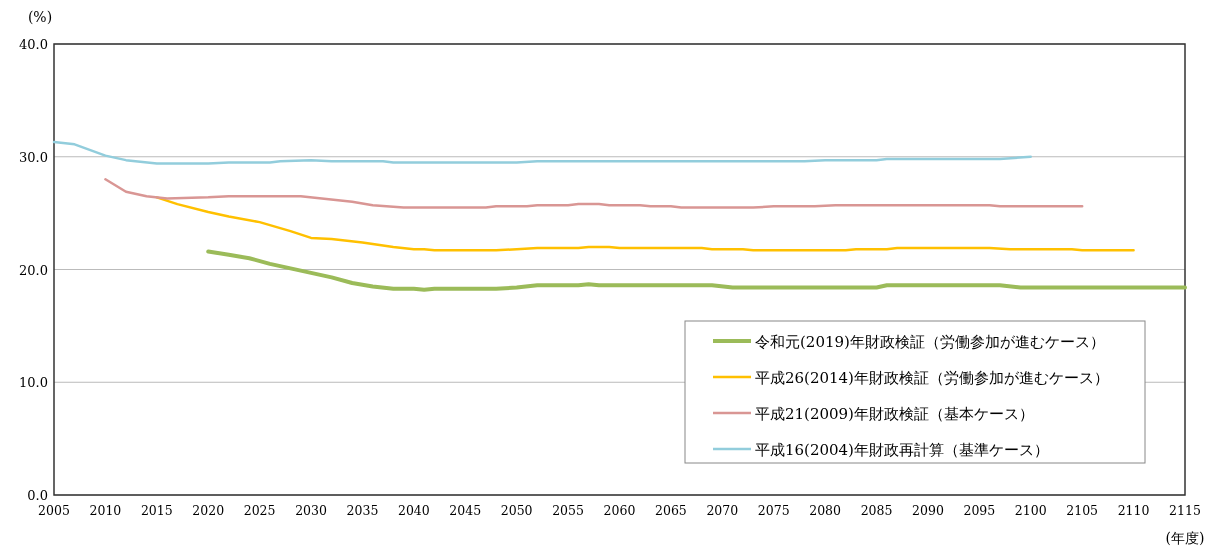 The image size is (1210, 551). Describe the element at coordinates (932, 378) in the screenshot. I see `legend-label: 平成26(2014)年財政検証（労働参加が進むケース）` at that location.